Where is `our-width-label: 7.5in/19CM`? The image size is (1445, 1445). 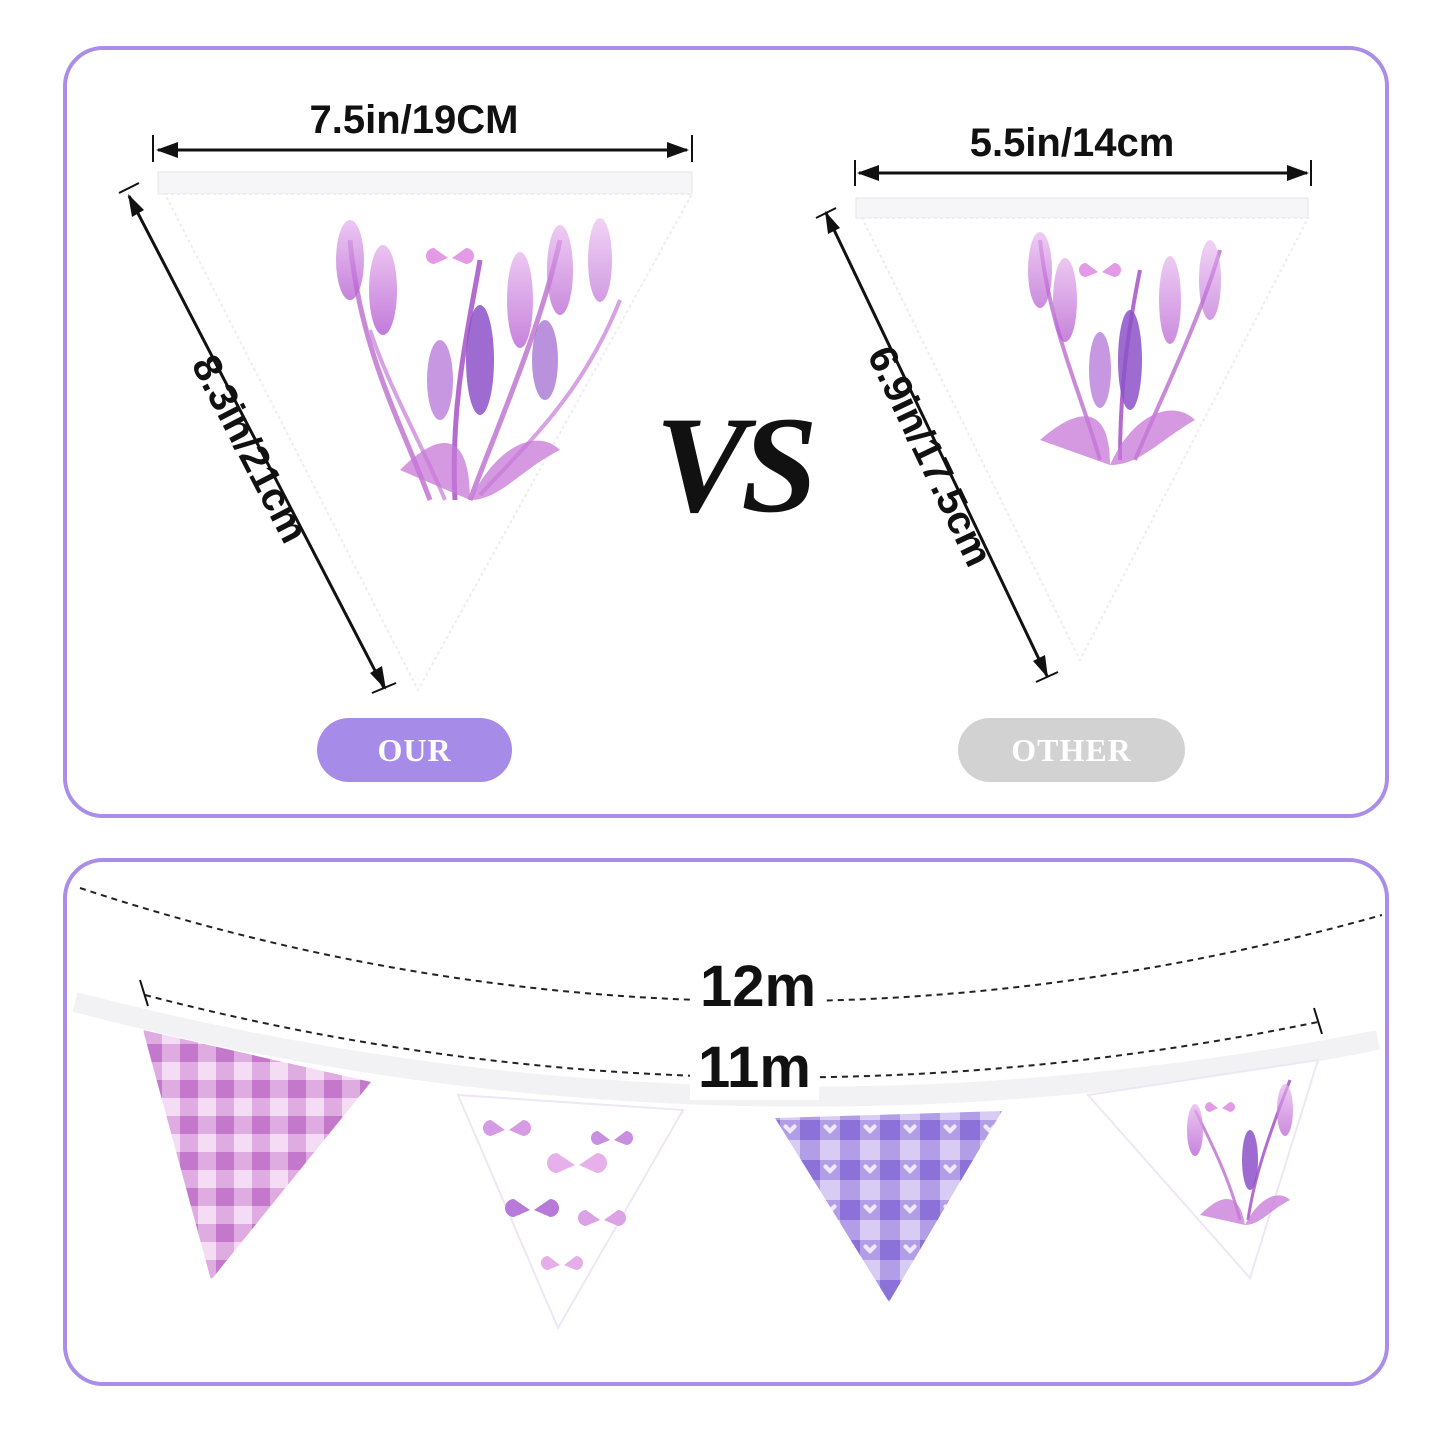 our-width-label: 7.5in/19CM is located at coordinates (414, 120).